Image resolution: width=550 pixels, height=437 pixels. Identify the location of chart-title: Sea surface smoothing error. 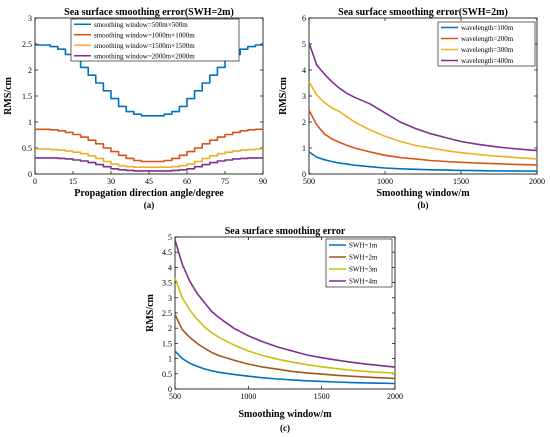
(285, 231).